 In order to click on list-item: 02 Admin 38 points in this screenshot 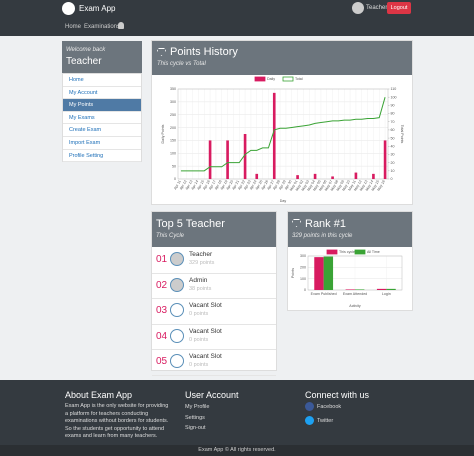, I will do `click(214, 287)`.